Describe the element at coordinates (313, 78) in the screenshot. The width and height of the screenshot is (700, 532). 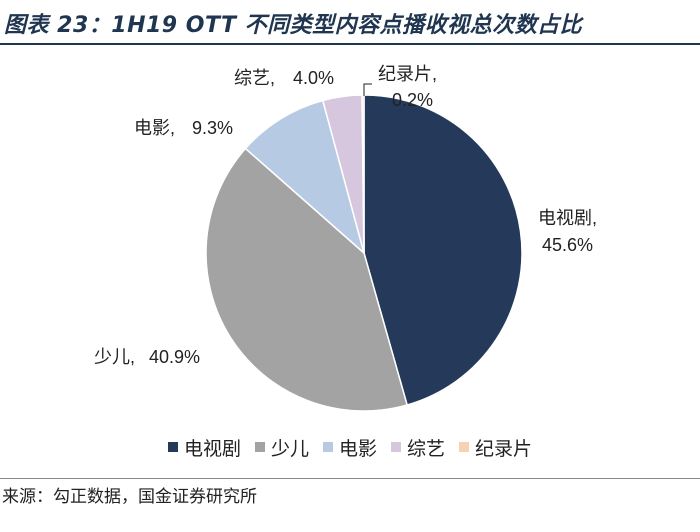
I see `label-variety-value: 4.0%` at that location.